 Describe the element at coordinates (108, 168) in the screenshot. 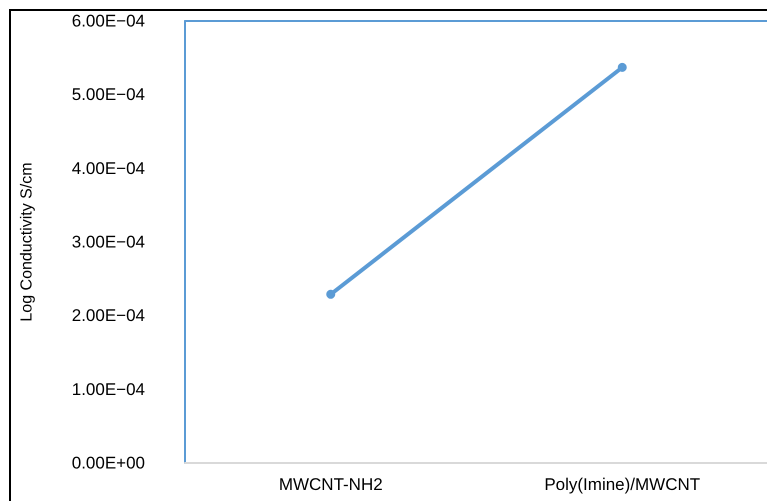

I see `y-tick-label: 4.00E−04` at that location.